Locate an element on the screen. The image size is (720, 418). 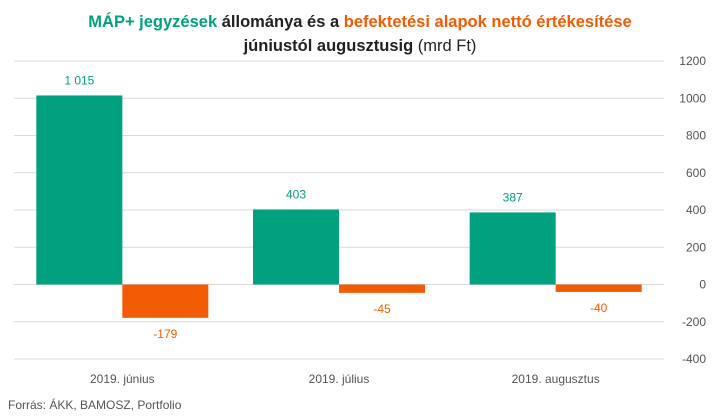
x-tick-label: 2019. július is located at coordinates (339, 379).